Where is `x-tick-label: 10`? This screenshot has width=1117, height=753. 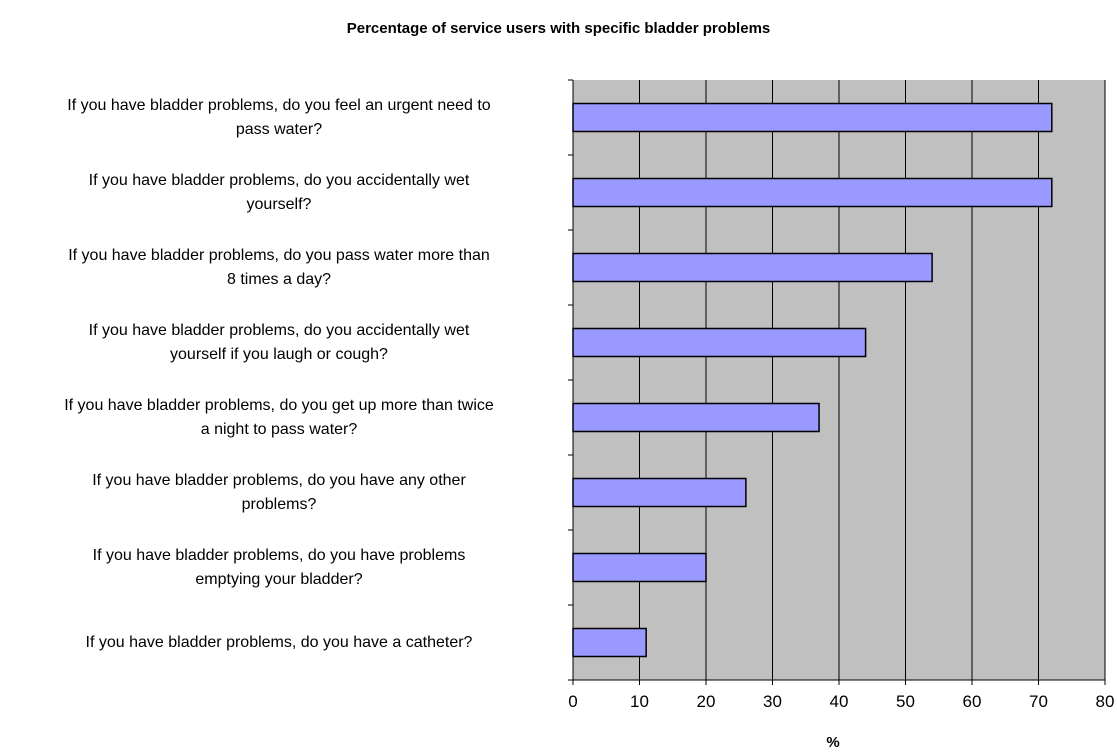
x-tick-label: 10 is located at coordinates (639, 701).